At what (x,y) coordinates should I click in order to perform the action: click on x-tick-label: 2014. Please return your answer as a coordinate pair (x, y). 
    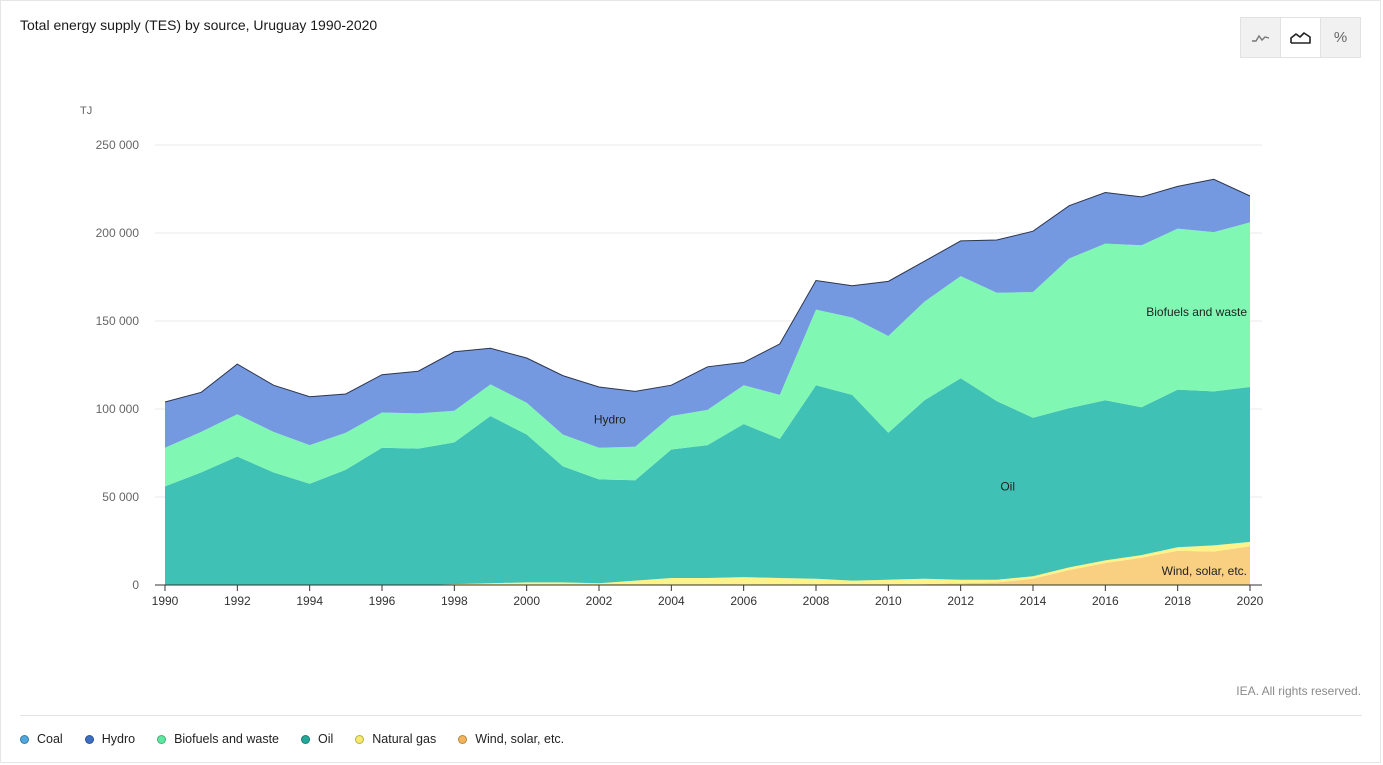
    Looking at the image, I should click on (1033, 601).